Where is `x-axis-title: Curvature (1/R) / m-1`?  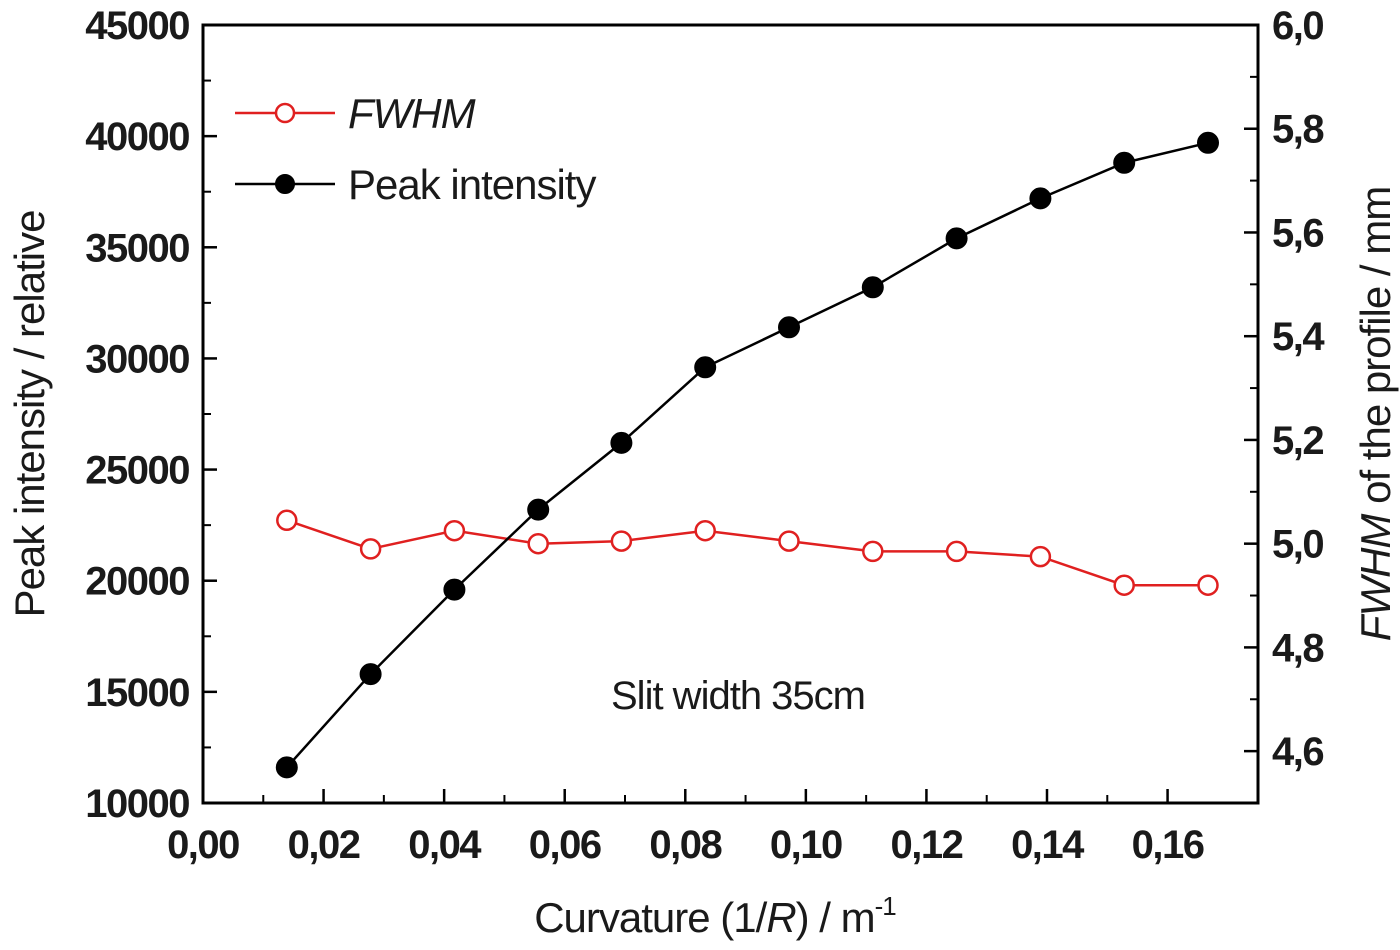
x-axis-title: Curvature (1/R) / m-1 is located at coordinates (715, 916).